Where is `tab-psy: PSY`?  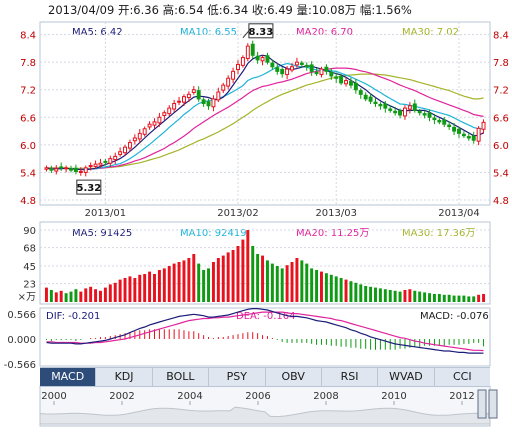 tab-psy: PSY is located at coordinates (237, 377).